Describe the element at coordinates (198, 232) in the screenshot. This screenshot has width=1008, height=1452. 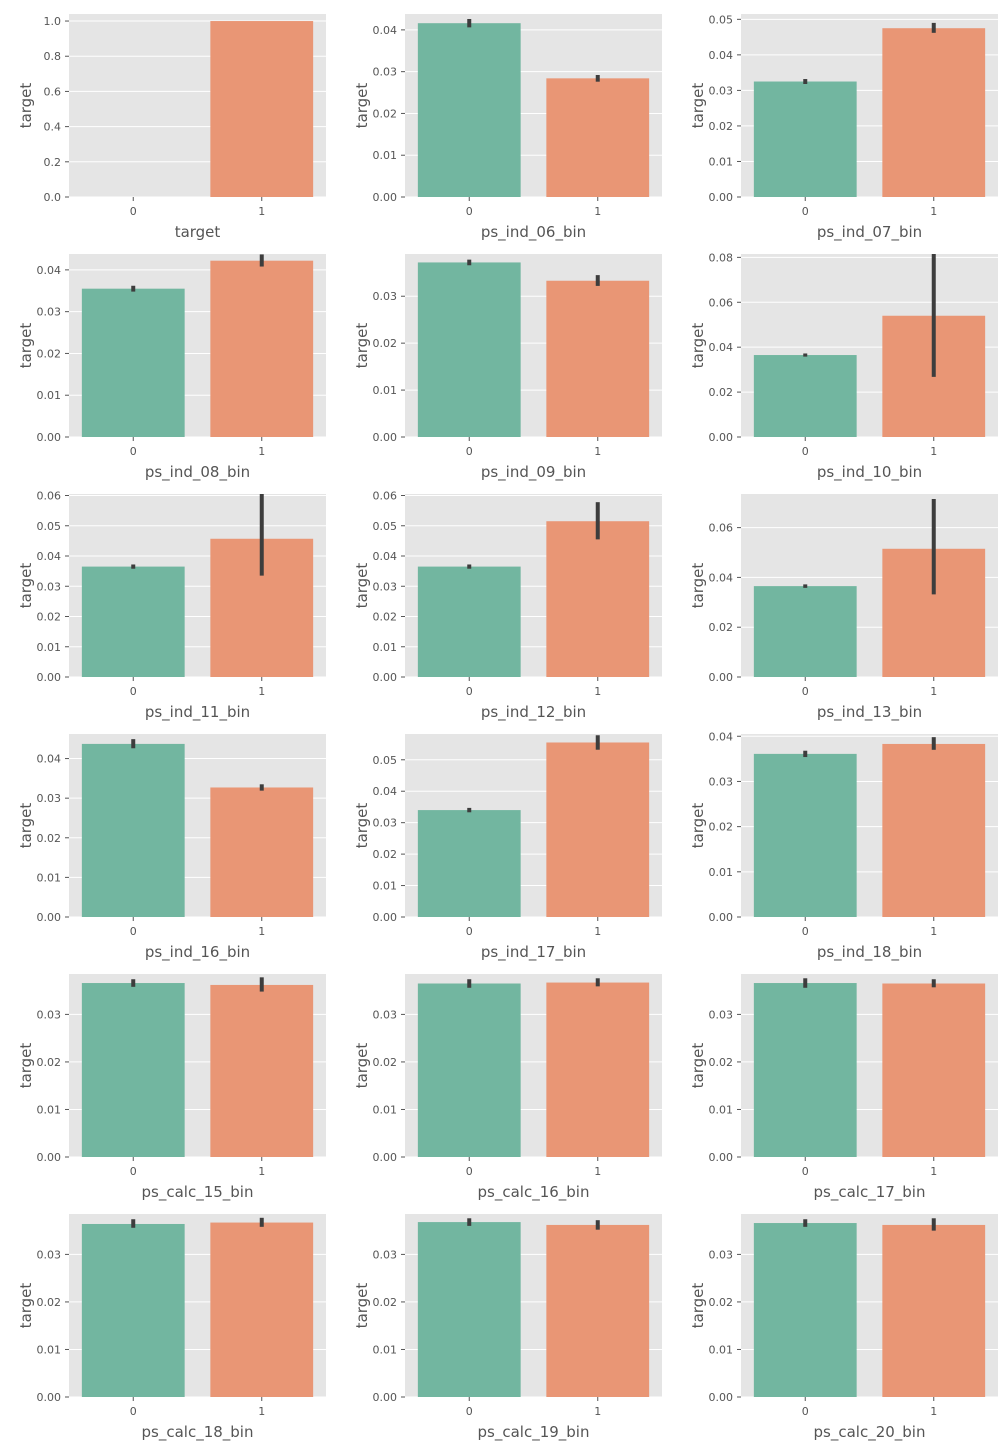
I see `x-axis-label: target` at that location.